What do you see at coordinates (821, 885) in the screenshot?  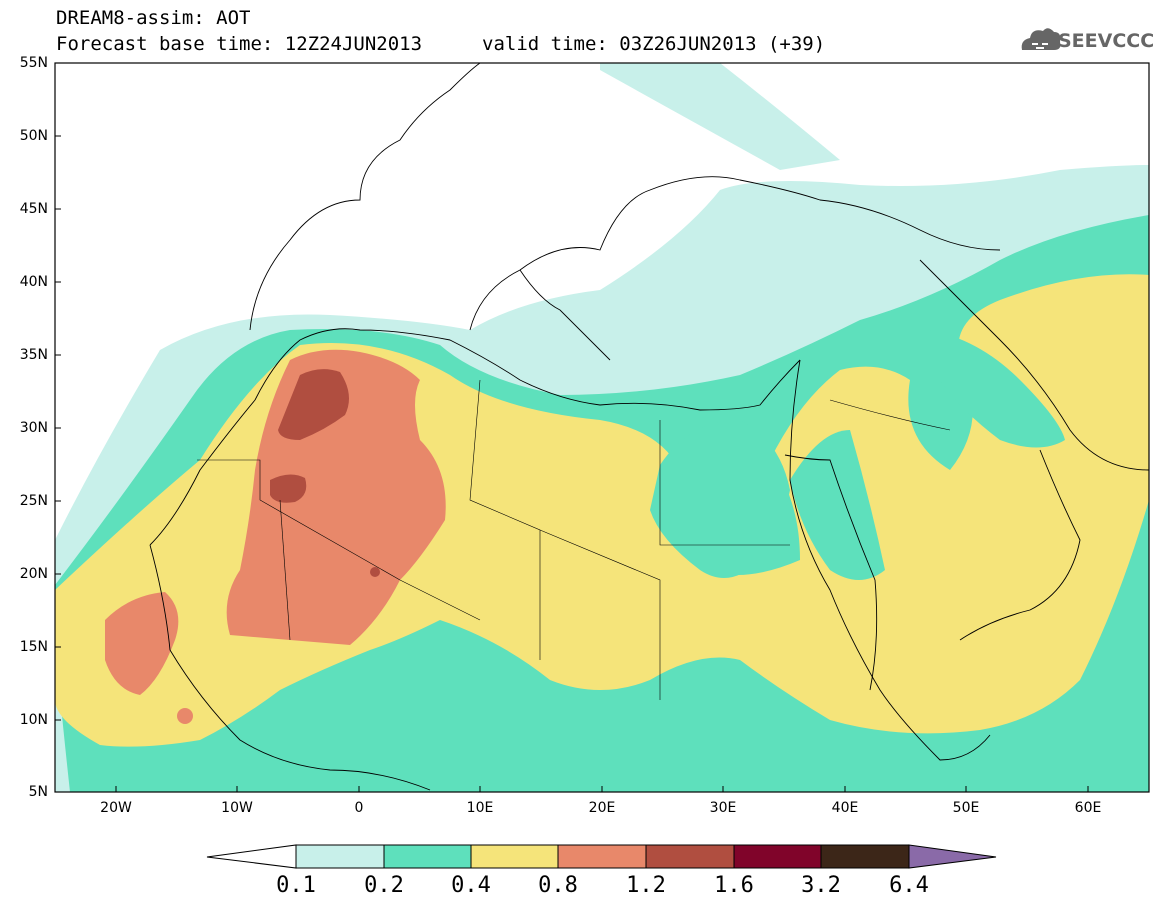 I see `colorbar-label: 3.2` at bounding box center [821, 885].